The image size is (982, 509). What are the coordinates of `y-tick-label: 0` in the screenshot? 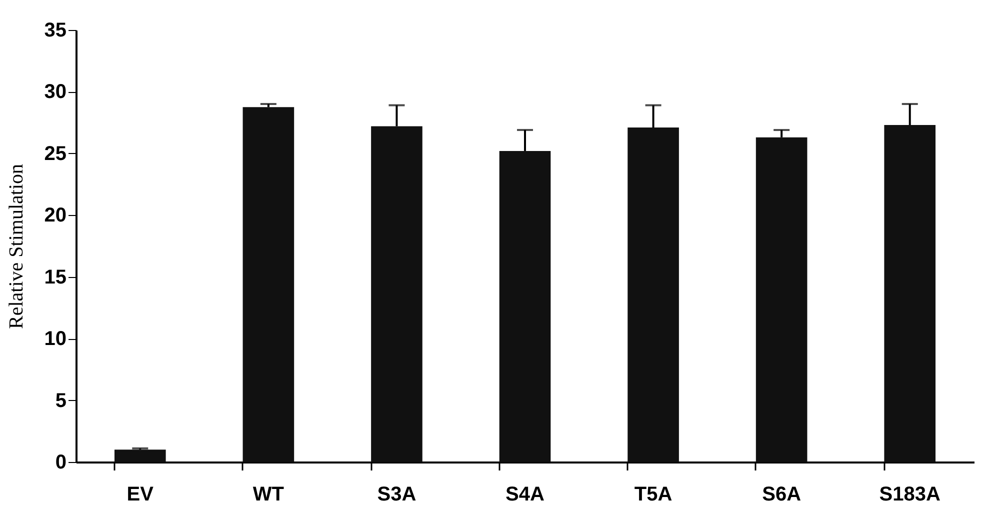 It's located at (60, 463).